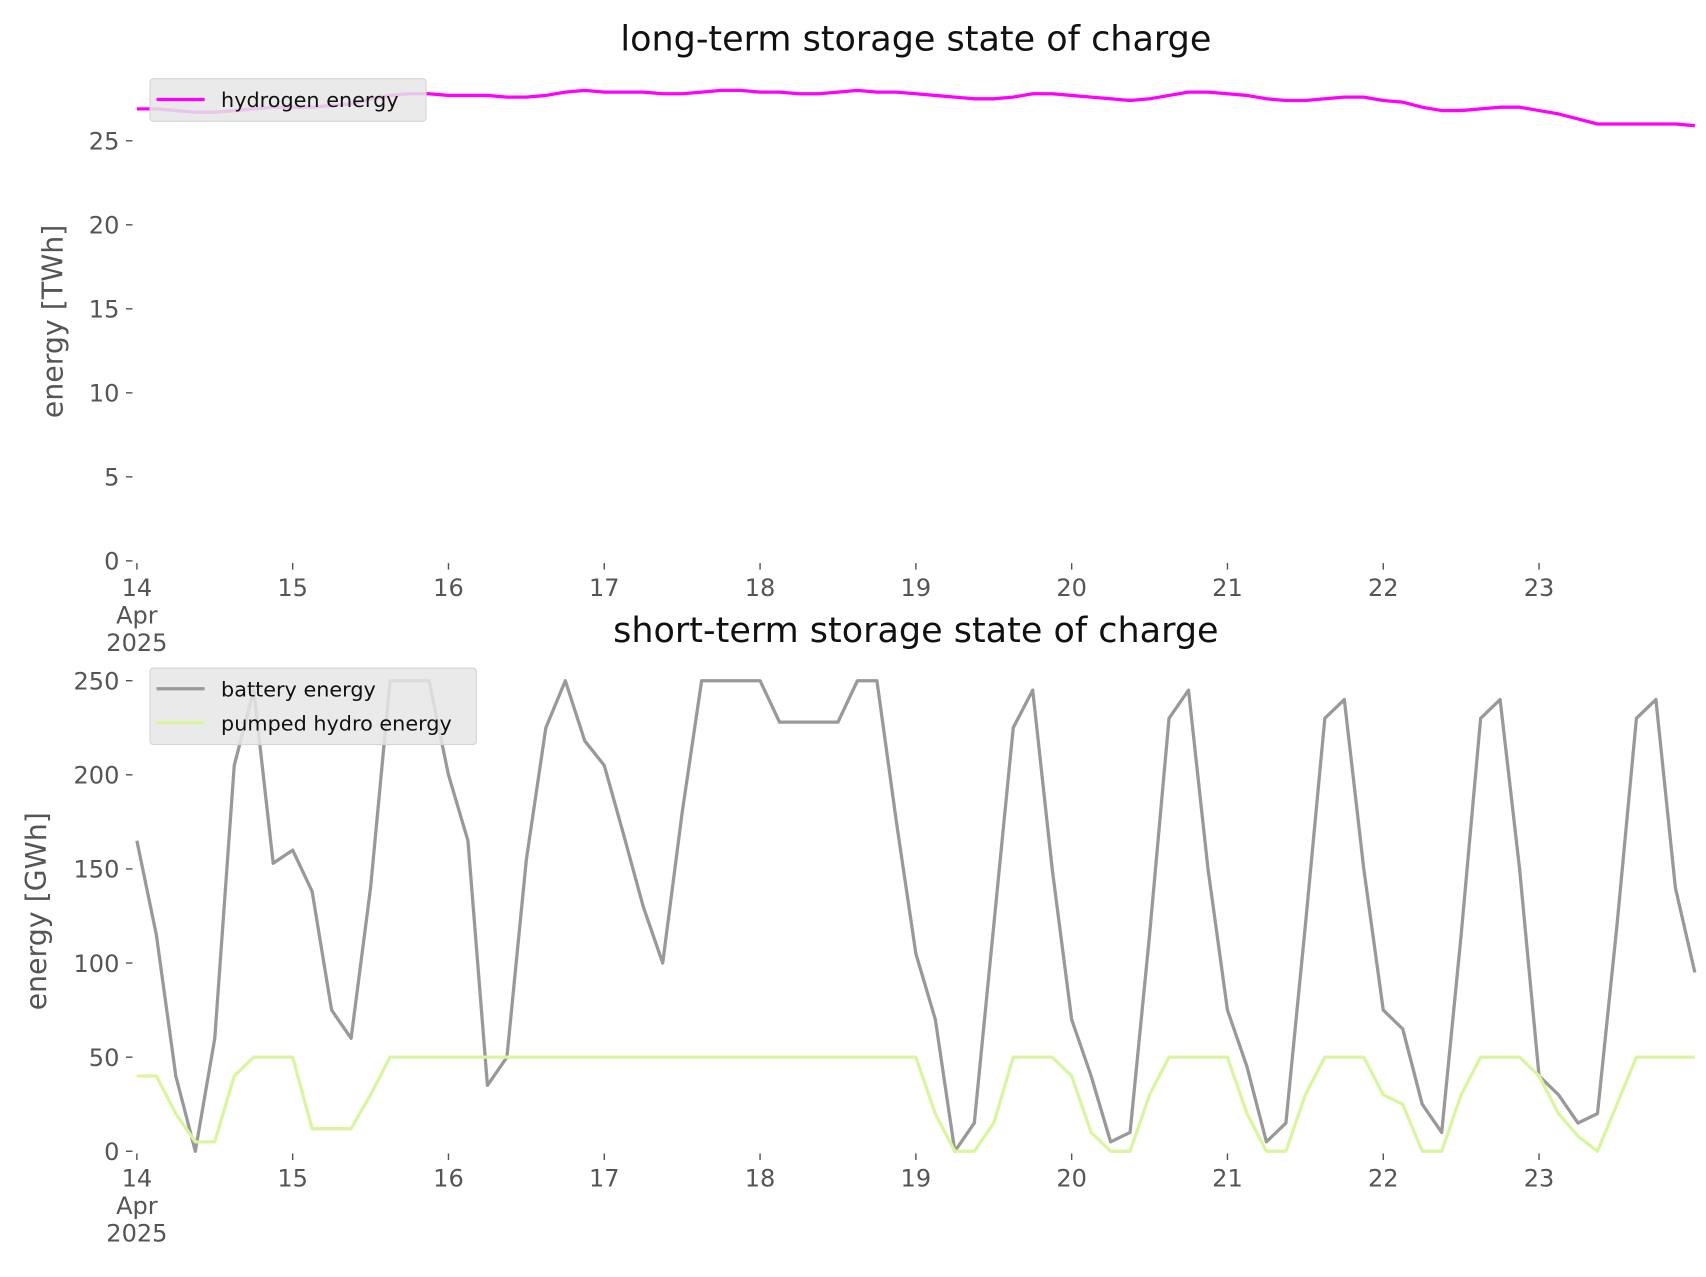 The width and height of the screenshot is (1706, 1277). I want to click on chart-title: long-term storage state of charge, so click(915, 39).